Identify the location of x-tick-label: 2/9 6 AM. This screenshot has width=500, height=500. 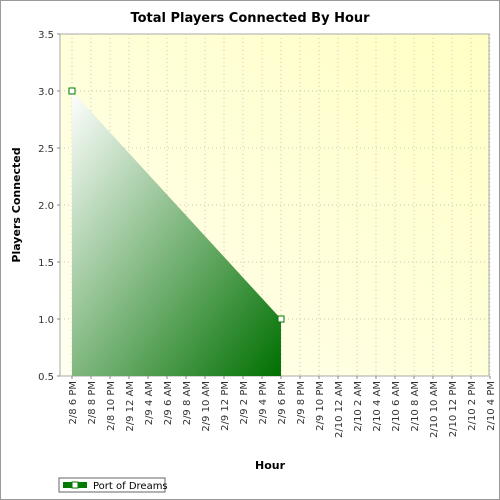
(168, 403).